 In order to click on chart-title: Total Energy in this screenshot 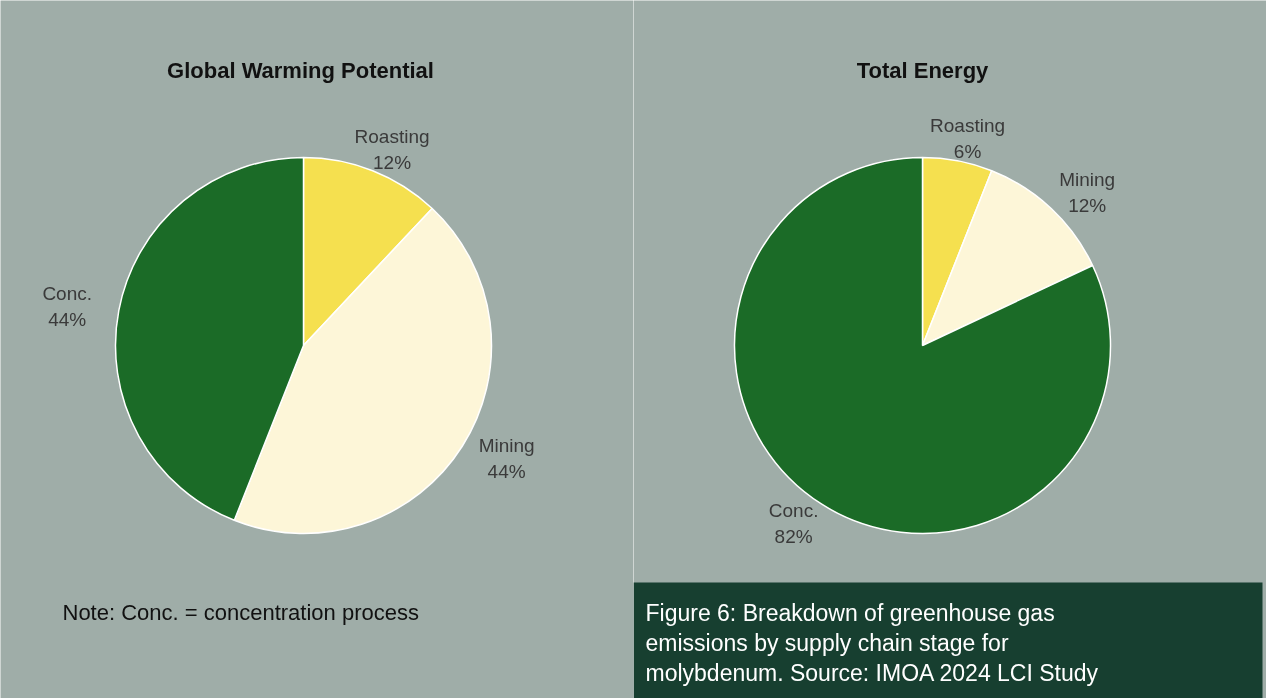, I will do `click(923, 70)`.